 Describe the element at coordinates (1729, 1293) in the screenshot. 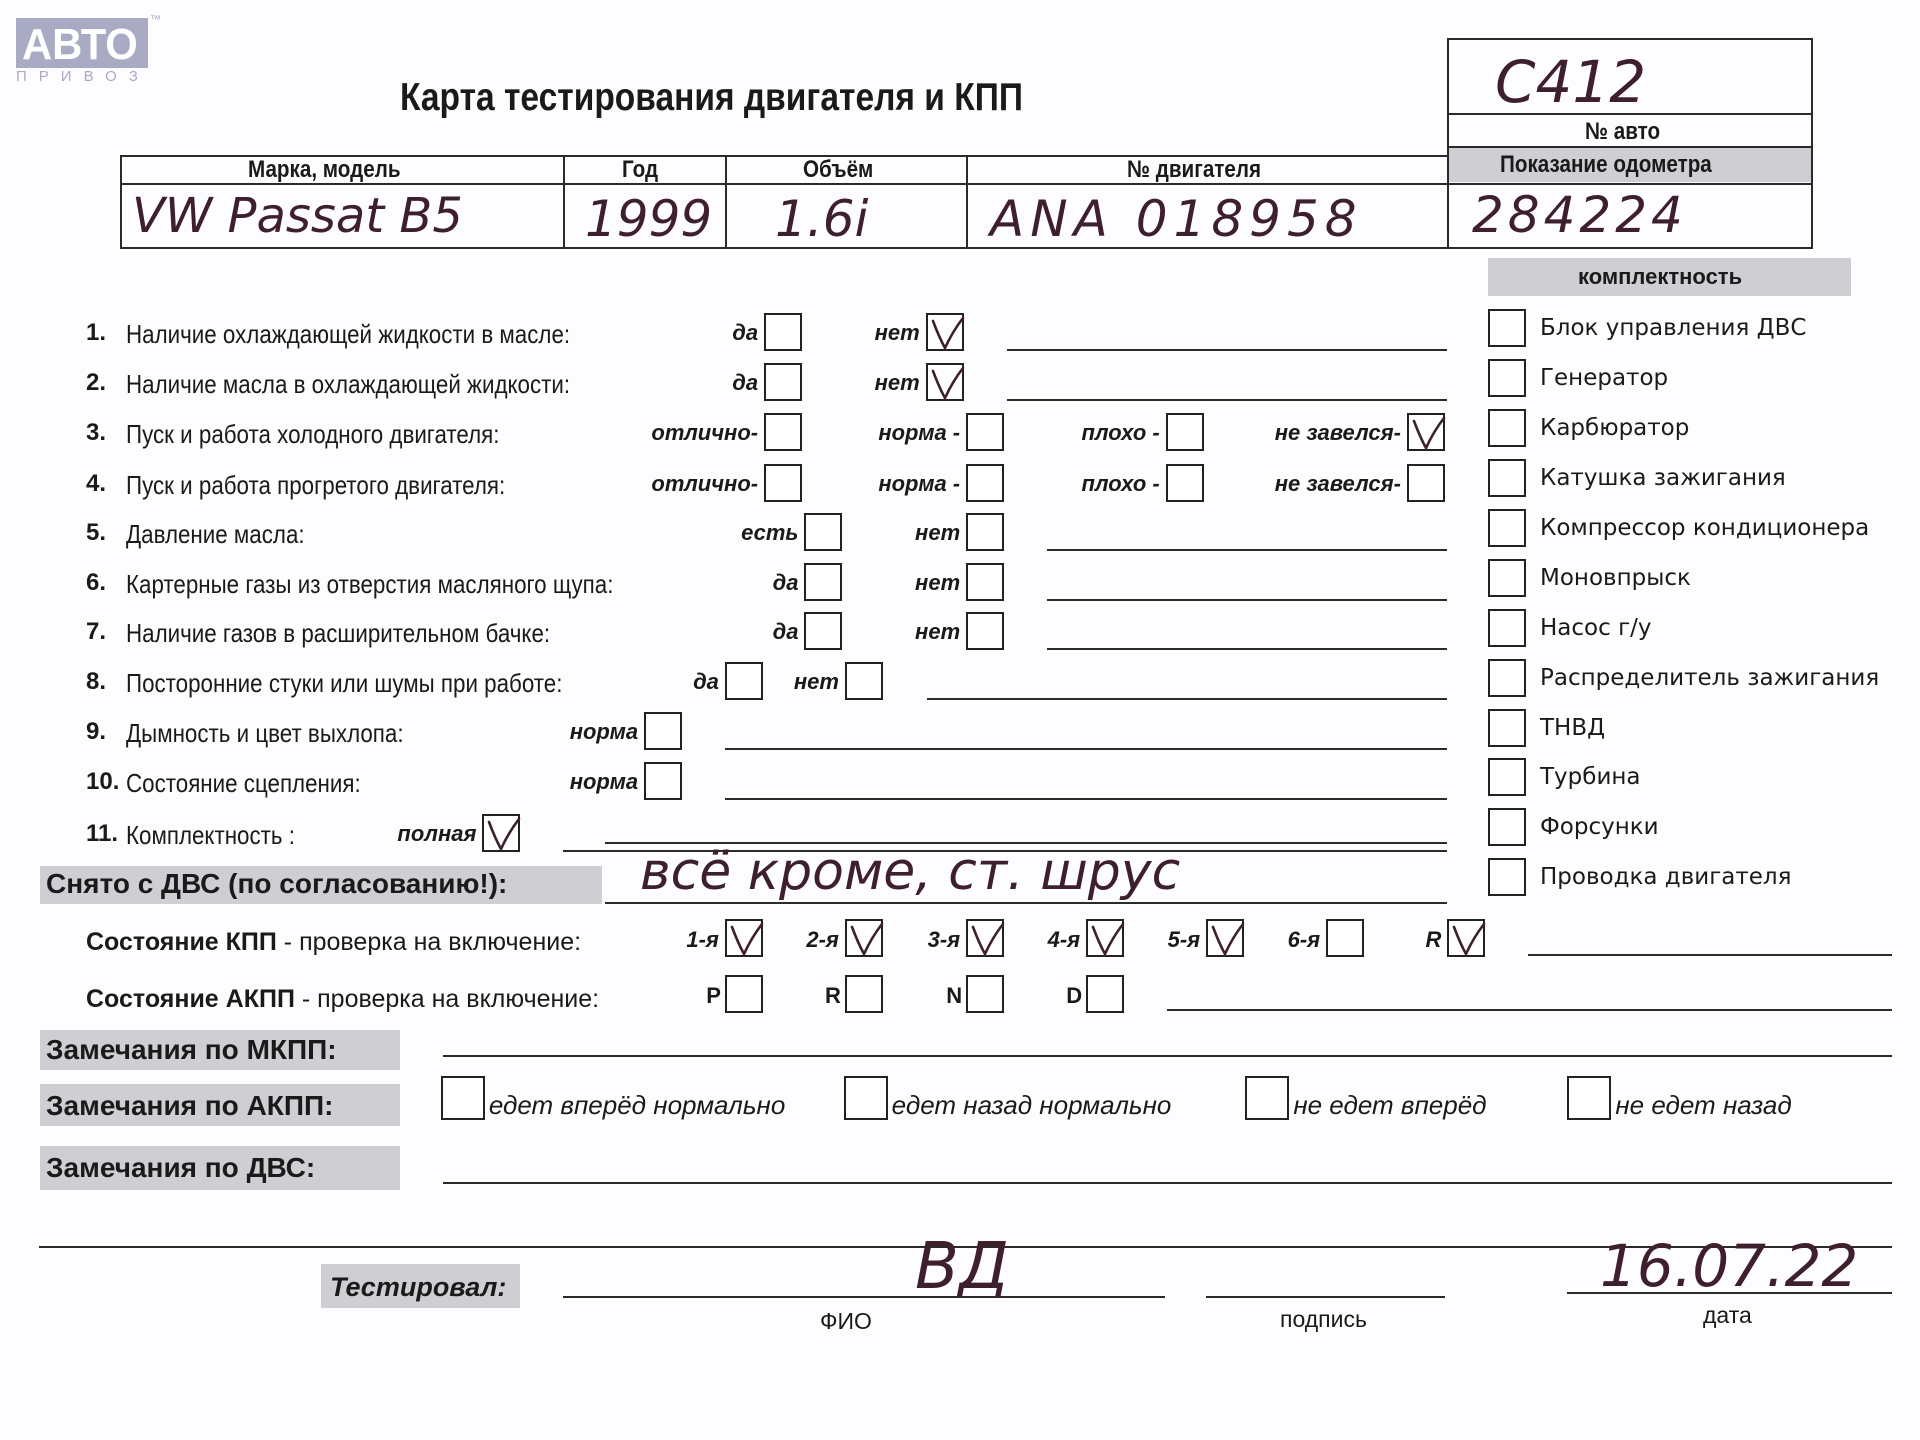

I see `date-field` at that location.